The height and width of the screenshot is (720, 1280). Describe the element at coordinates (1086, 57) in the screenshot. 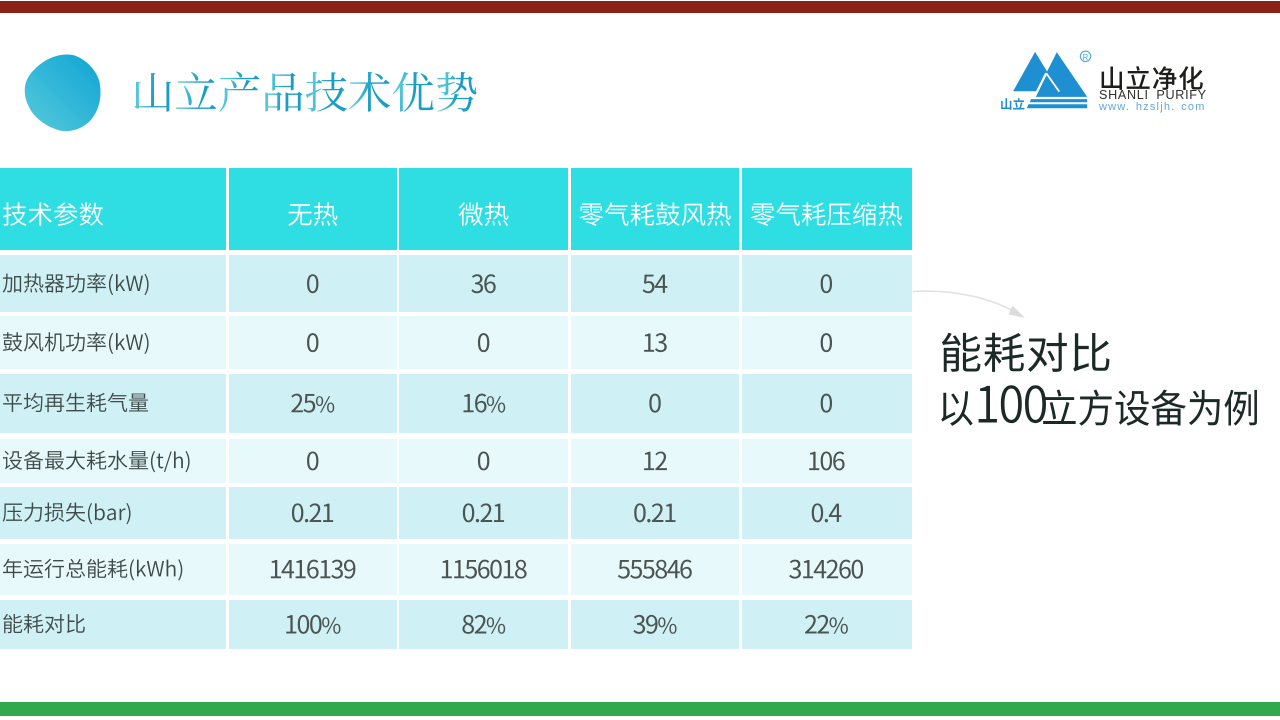

I see `svg-text: R` at that location.